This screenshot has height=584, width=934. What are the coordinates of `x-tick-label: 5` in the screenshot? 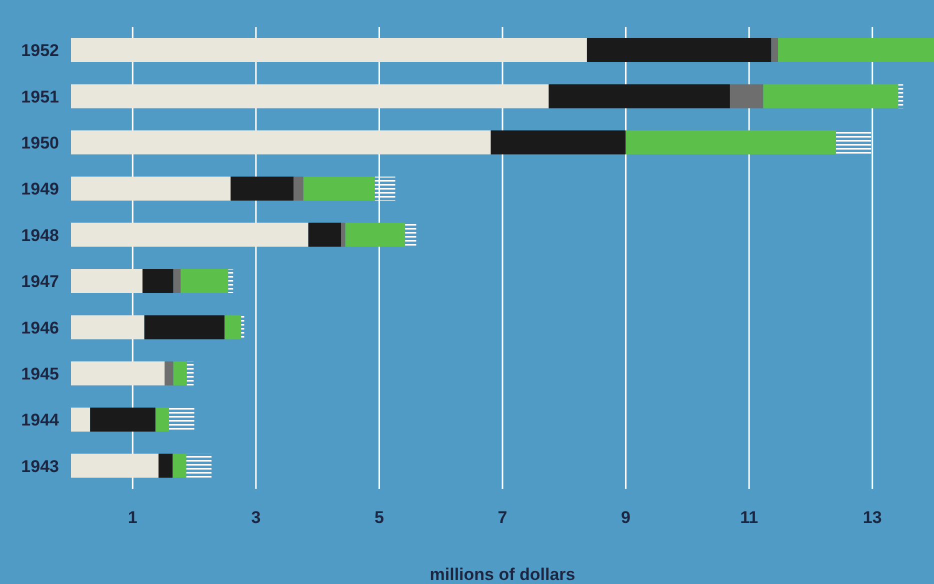 It's located at (379, 518).